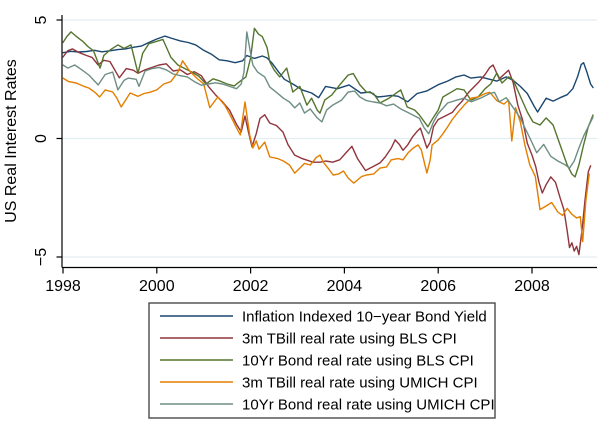  Describe the element at coordinates (41, 138) in the screenshot. I see `y-tick-label: 0` at that location.